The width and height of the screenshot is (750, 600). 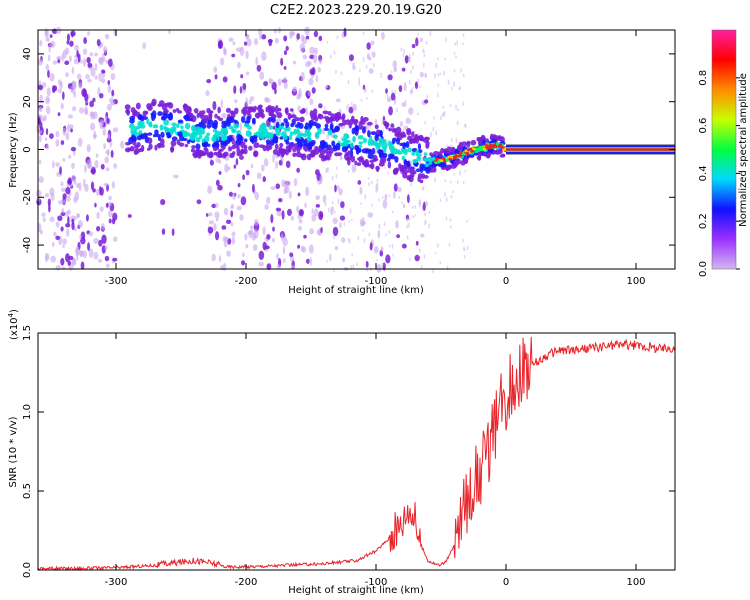 What do you see at coordinates (481, 147) in the screenshot?
I see `ridge-core-speckle` at bounding box center [481, 147].